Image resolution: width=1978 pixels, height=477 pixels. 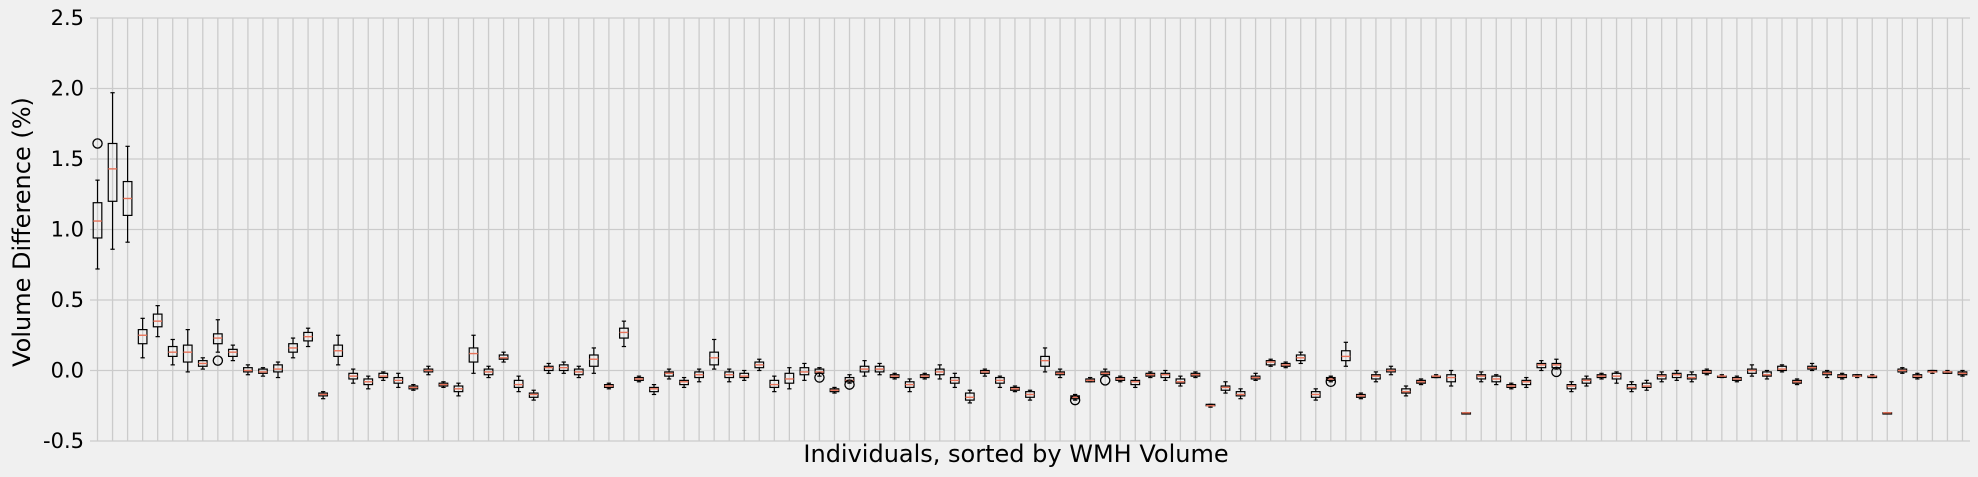 I want to click on y-tick-labels: -0.5 0.0 0.5 1.0 1.5 2.0 2.5, so click(x=63, y=229).